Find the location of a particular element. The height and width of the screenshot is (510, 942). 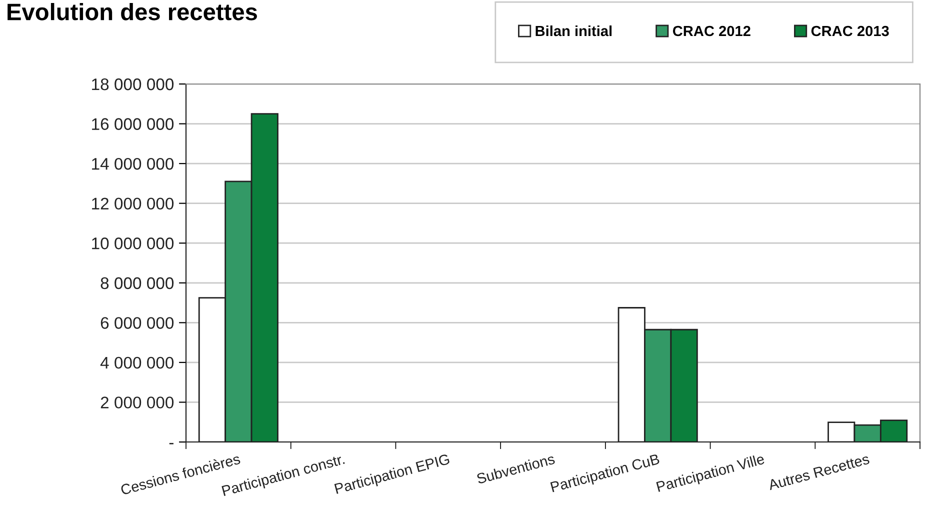

y-tick-label: 18 000 000 is located at coordinates (133, 84).